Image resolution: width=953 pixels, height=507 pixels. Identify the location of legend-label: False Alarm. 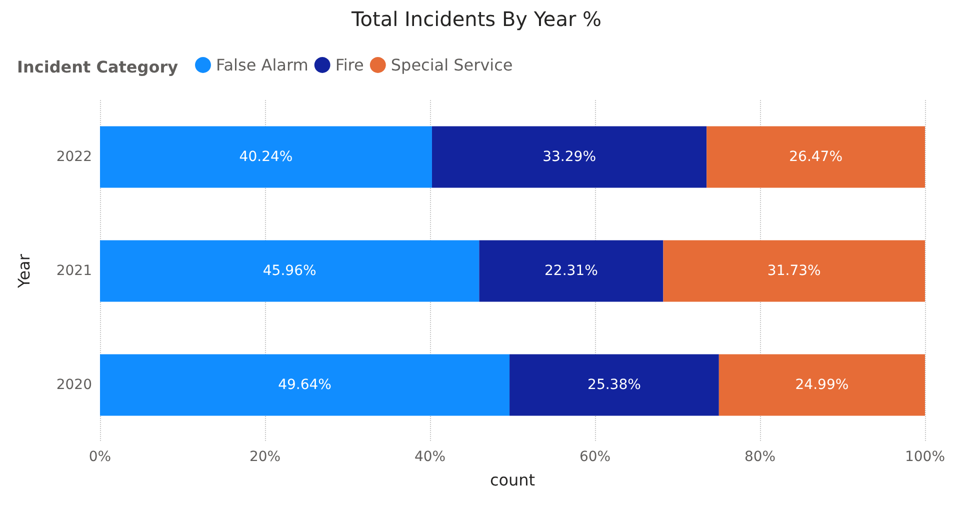
(262, 65).